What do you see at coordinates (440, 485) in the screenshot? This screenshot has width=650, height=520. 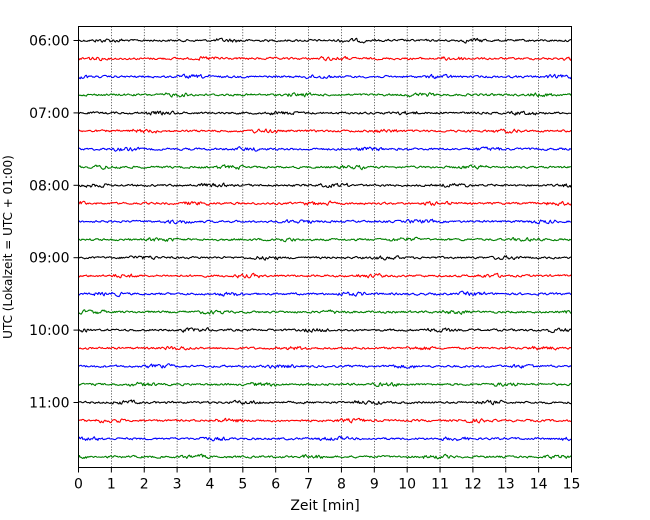 I see `x-tick-label: 11` at bounding box center [440, 485].